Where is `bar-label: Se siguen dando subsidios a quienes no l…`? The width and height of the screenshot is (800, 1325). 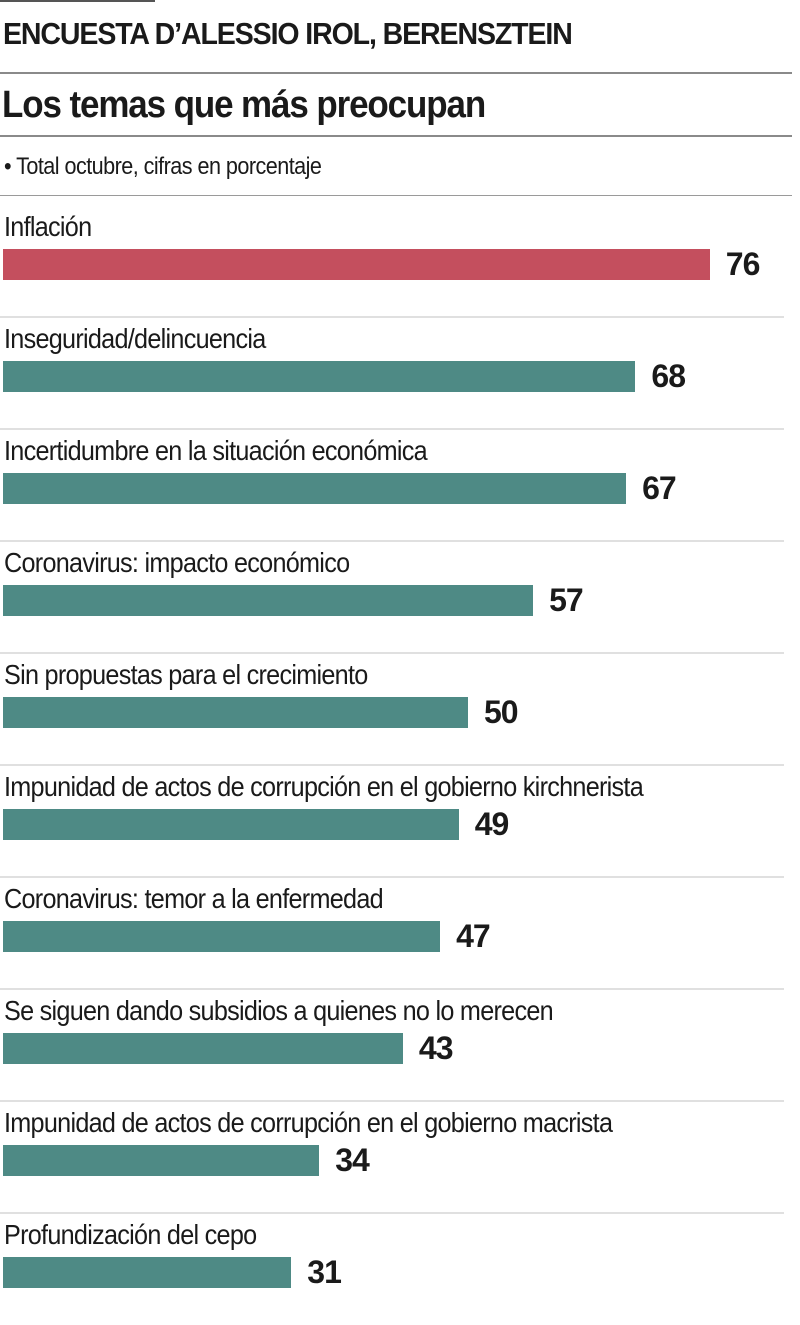
bar-label: Se siguen dando subsidios a quienes no l… is located at coordinates (279, 1010).